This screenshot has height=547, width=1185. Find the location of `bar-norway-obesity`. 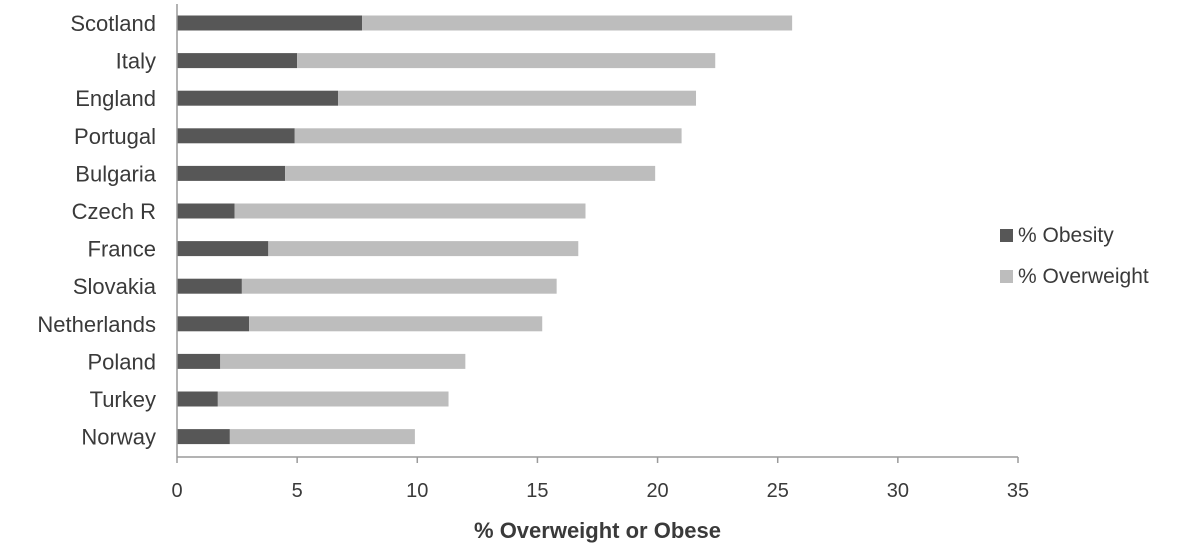

bar-norway-obesity is located at coordinates (203, 437).